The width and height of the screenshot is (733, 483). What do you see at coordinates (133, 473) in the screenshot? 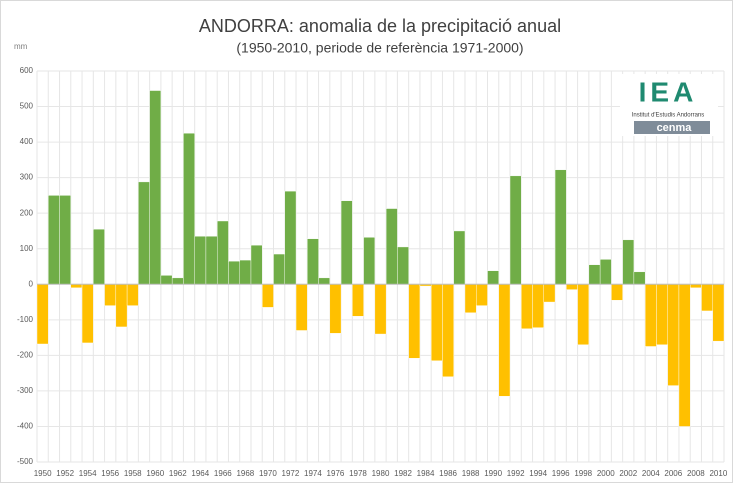
I see `x-tick-label: 1958` at bounding box center [133, 473].